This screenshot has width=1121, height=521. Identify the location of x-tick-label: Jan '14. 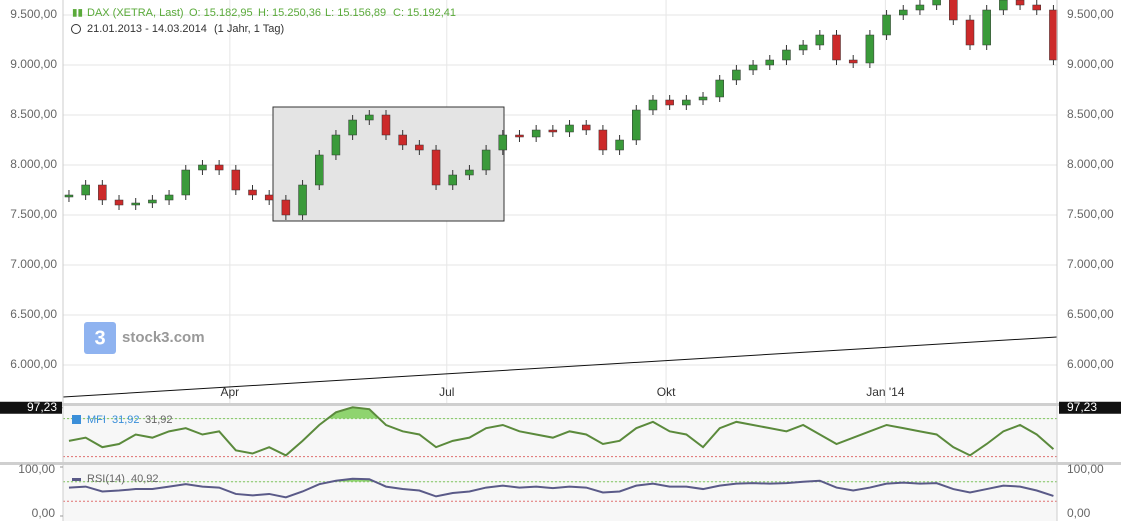
(885, 392).